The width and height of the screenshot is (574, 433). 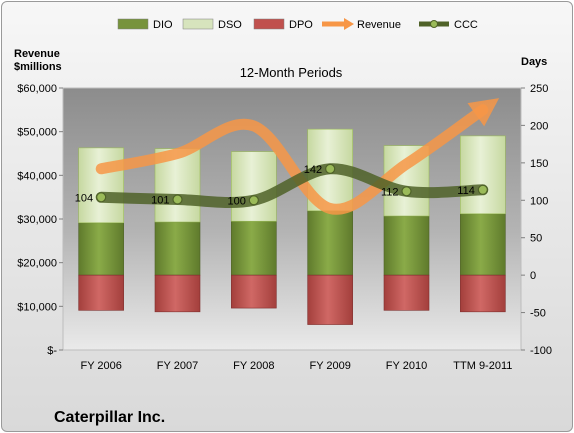 What do you see at coordinates (230, 25) in the screenshot?
I see `legend-label-dso: DSO` at bounding box center [230, 25].